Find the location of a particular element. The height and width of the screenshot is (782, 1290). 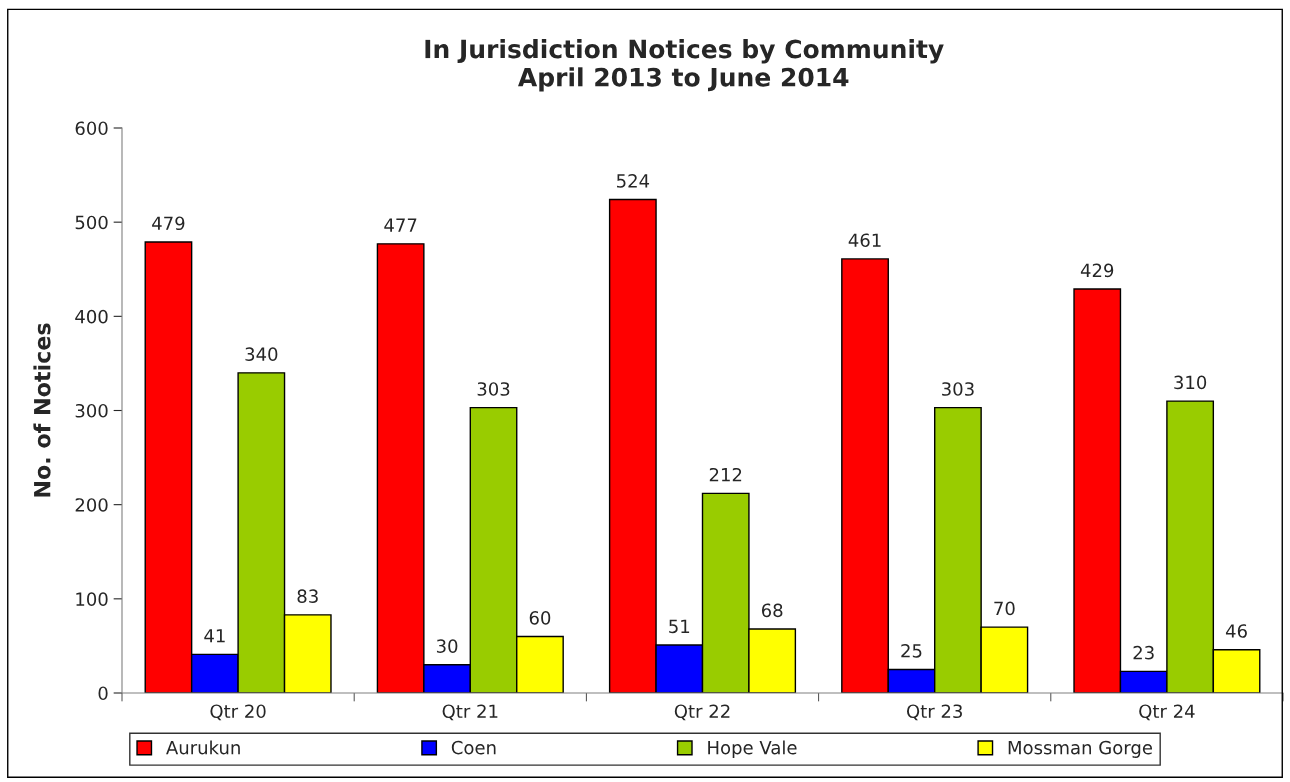

x-tick-label: Qtr 22 is located at coordinates (702, 712).